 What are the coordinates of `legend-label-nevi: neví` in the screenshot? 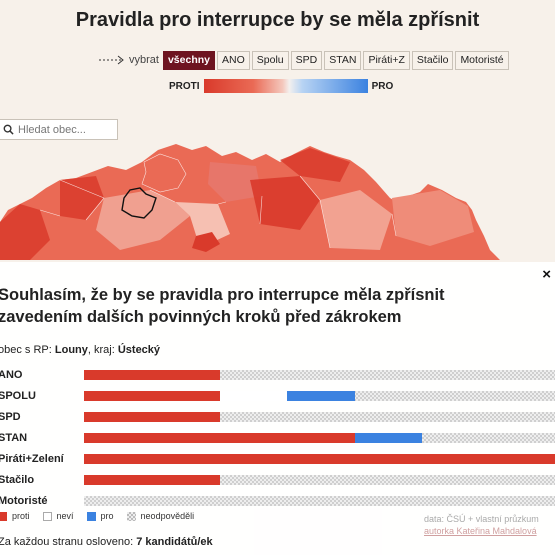 It's located at (65, 516).